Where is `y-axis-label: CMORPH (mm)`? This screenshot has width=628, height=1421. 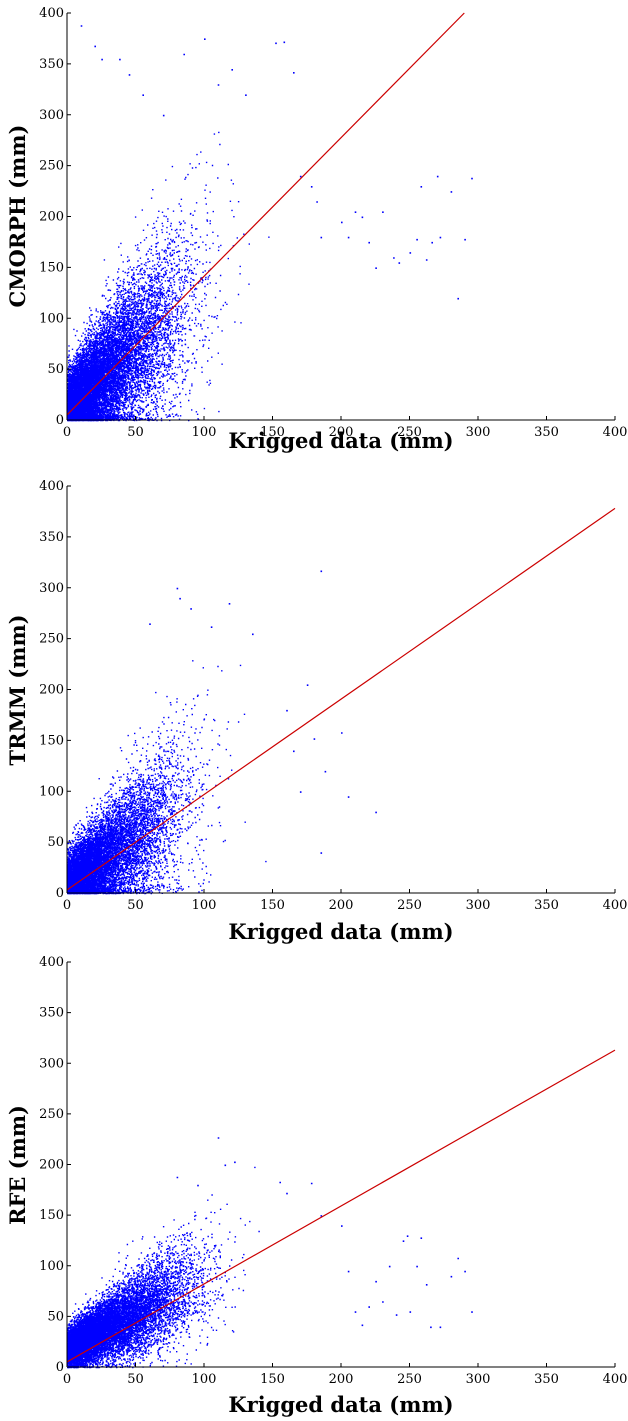 y-axis-label: CMORPH (mm) is located at coordinates (17, 216).